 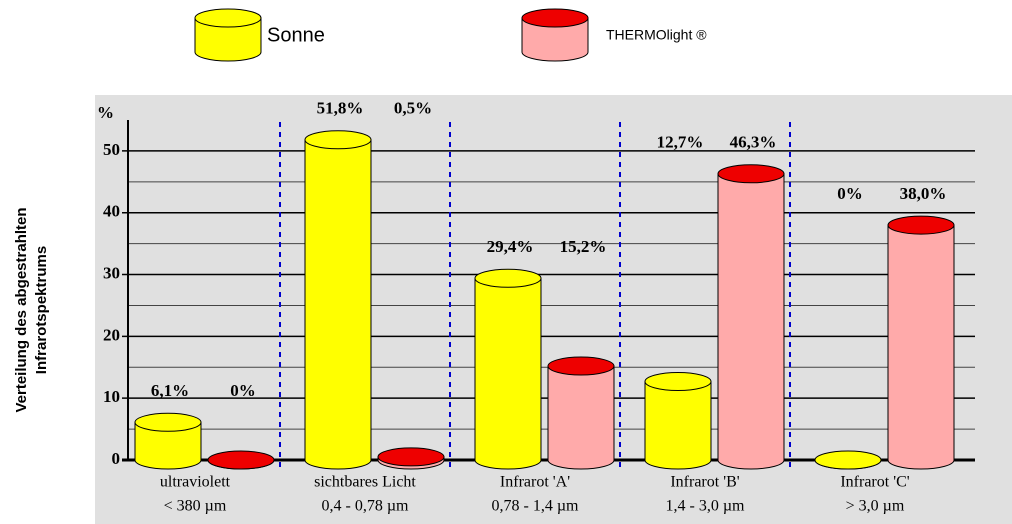 I want to click on y-axis-label: Infrarotspektrums, so click(x=41, y=310).